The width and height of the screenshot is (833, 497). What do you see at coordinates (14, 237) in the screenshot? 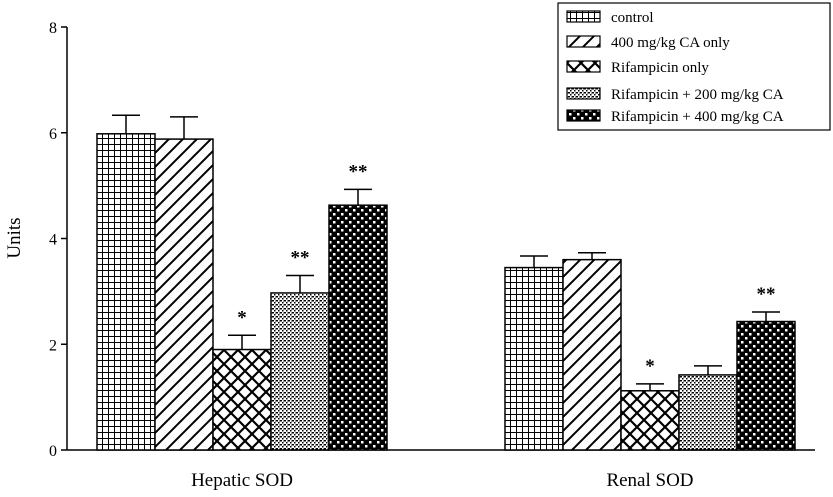
I see `y-axis-title: Units` at bounding box center [14, 237].